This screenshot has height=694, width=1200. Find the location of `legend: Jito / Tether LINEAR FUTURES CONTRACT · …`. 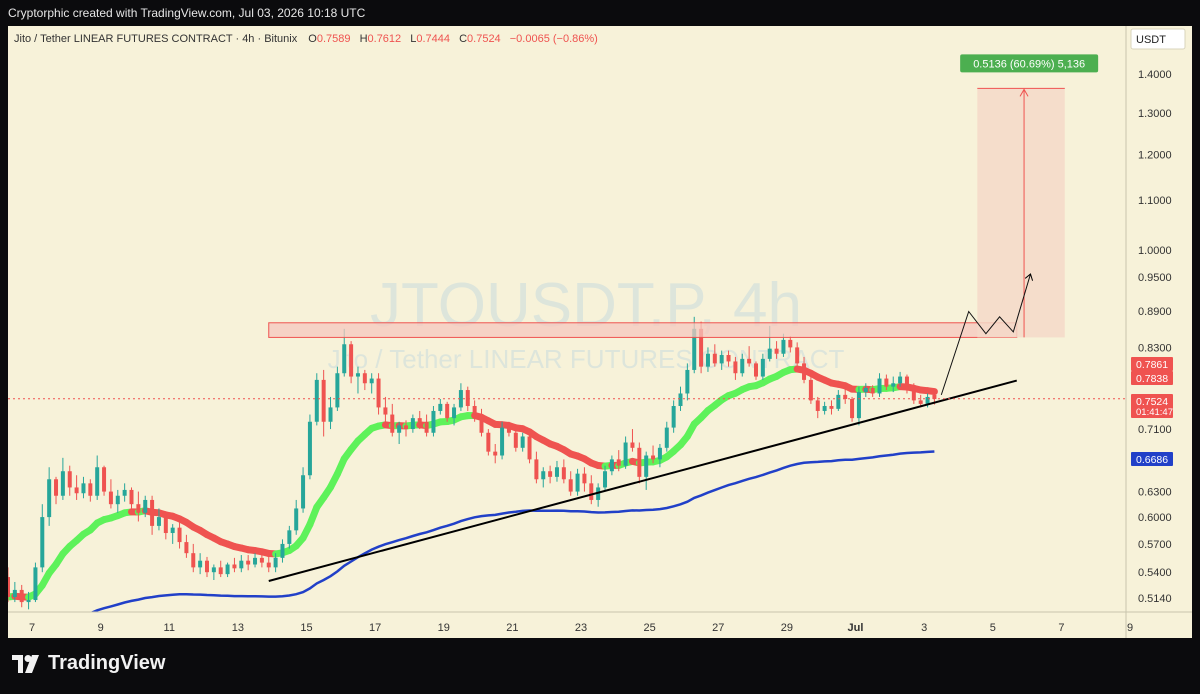

legend: Jito / Tether LINEAR FUTURES CONTRACT · … is located at coordinates (306, 39).